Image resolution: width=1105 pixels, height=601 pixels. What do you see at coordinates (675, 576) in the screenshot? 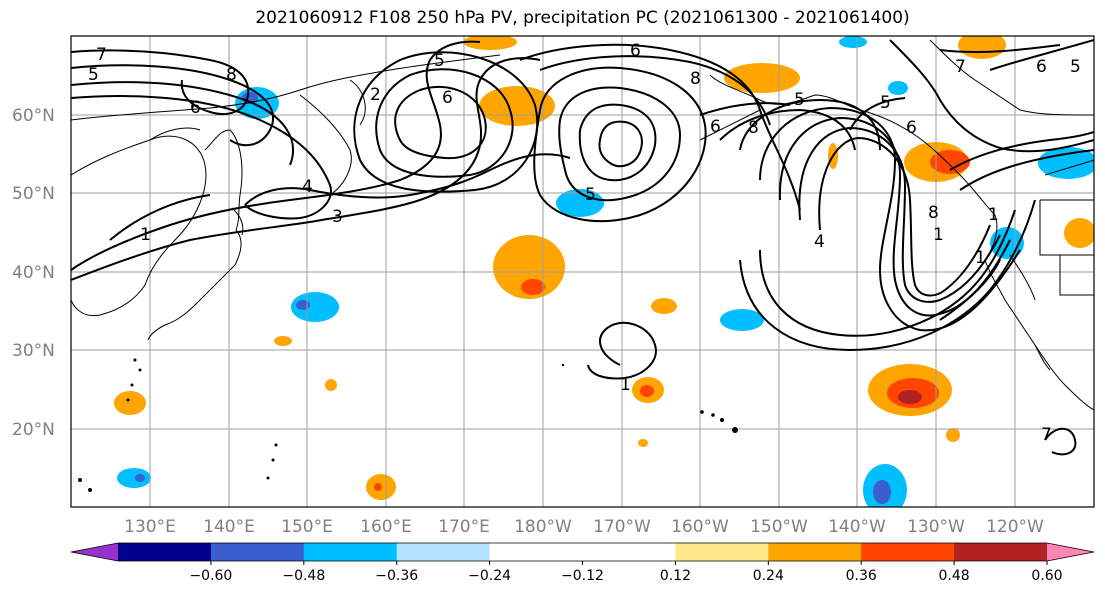
I see `colorbar-tick-label: 0.12` at bounding box center [675, 576].